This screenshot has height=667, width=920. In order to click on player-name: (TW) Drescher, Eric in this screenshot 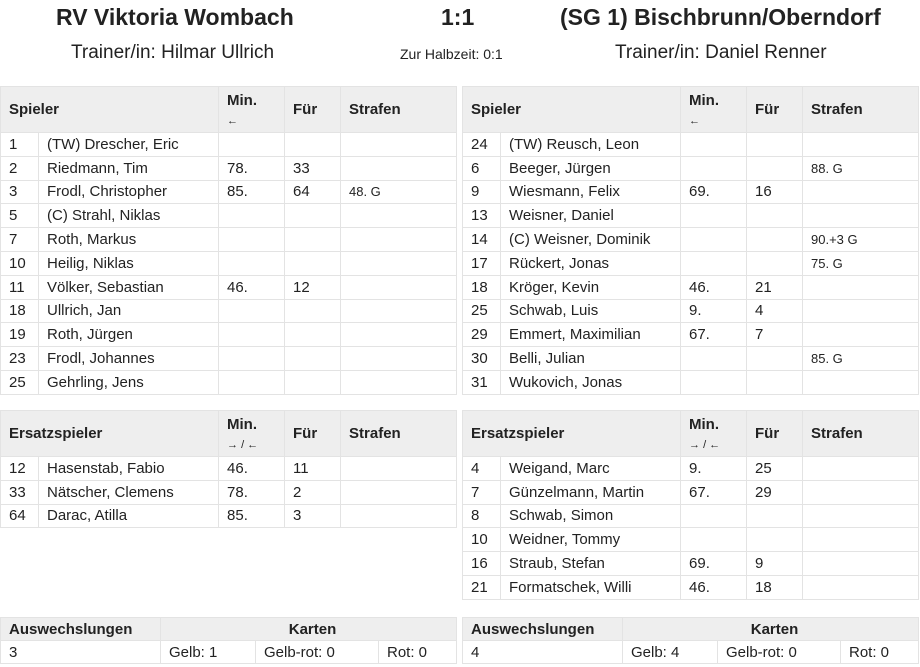, I will do `click(128, 144)`.